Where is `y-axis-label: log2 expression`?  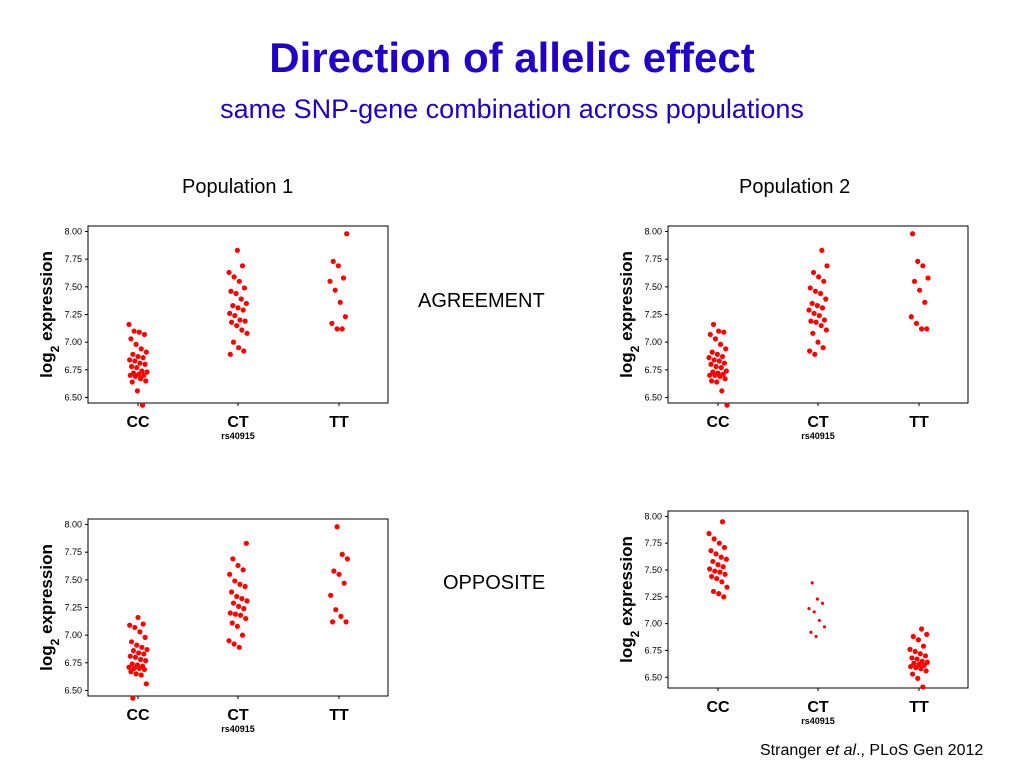
y-axis-label: log2 expression is located at coordinates (629, 314).